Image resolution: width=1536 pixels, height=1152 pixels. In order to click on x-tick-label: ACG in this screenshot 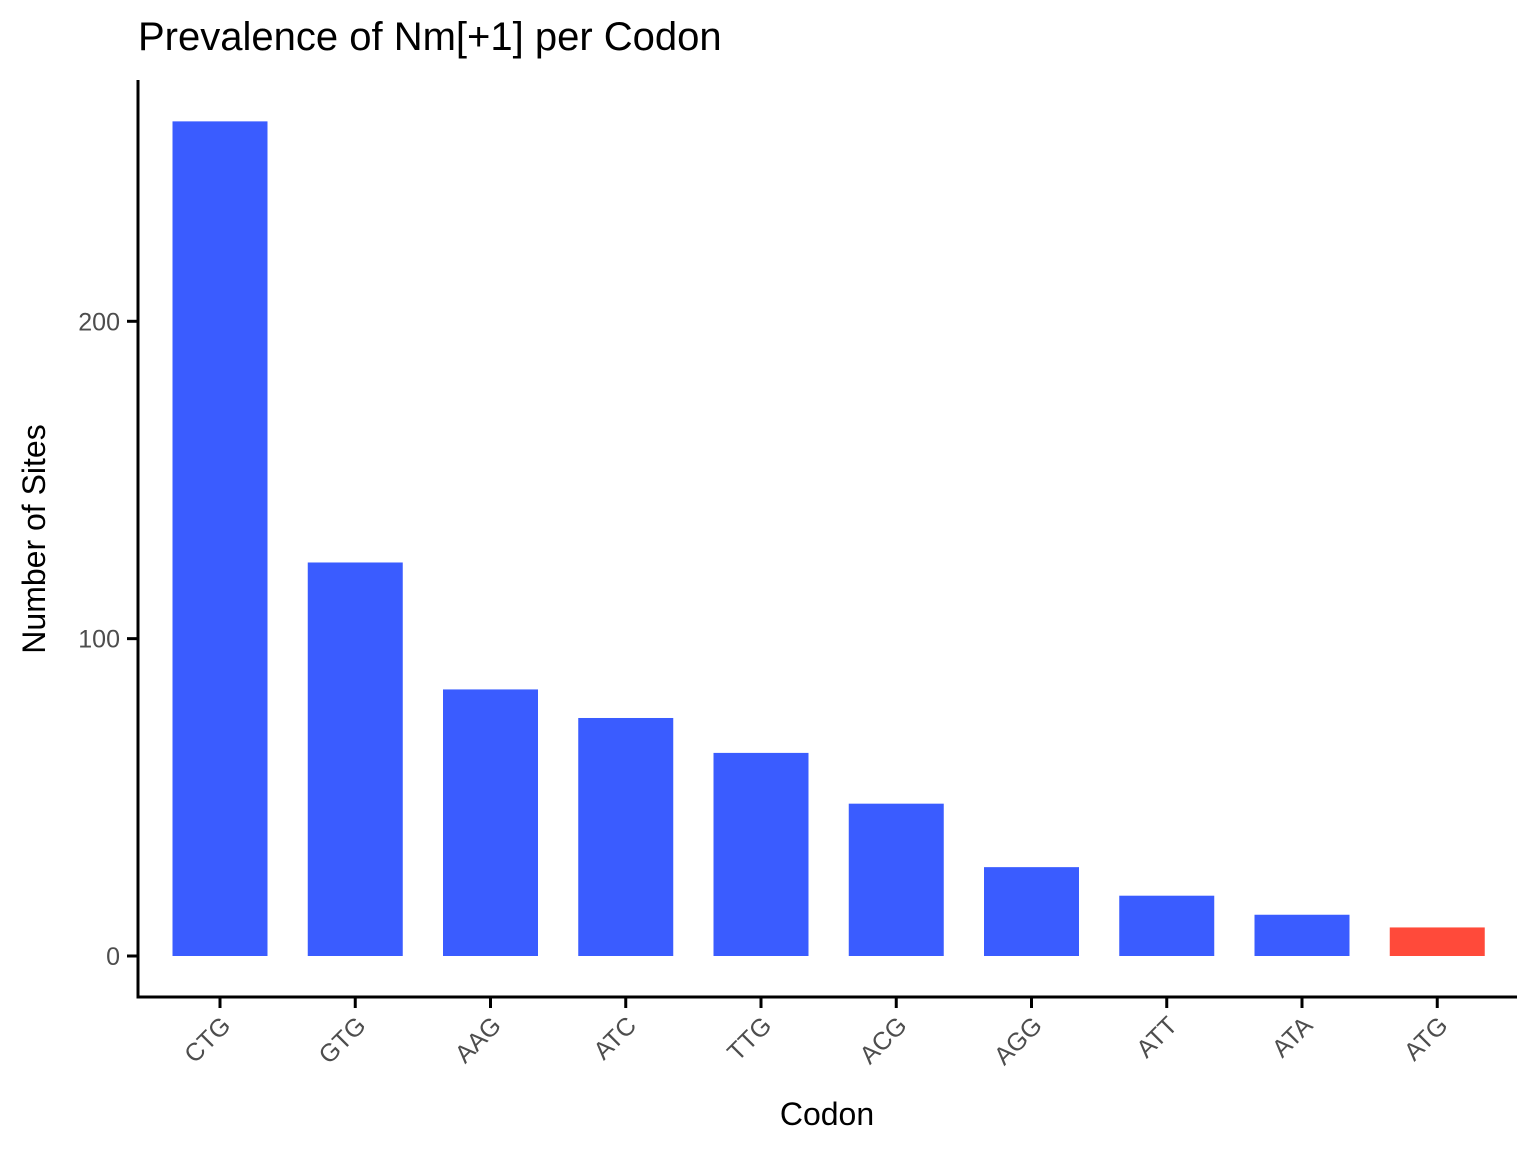, I will do `click(883, 1040)`.